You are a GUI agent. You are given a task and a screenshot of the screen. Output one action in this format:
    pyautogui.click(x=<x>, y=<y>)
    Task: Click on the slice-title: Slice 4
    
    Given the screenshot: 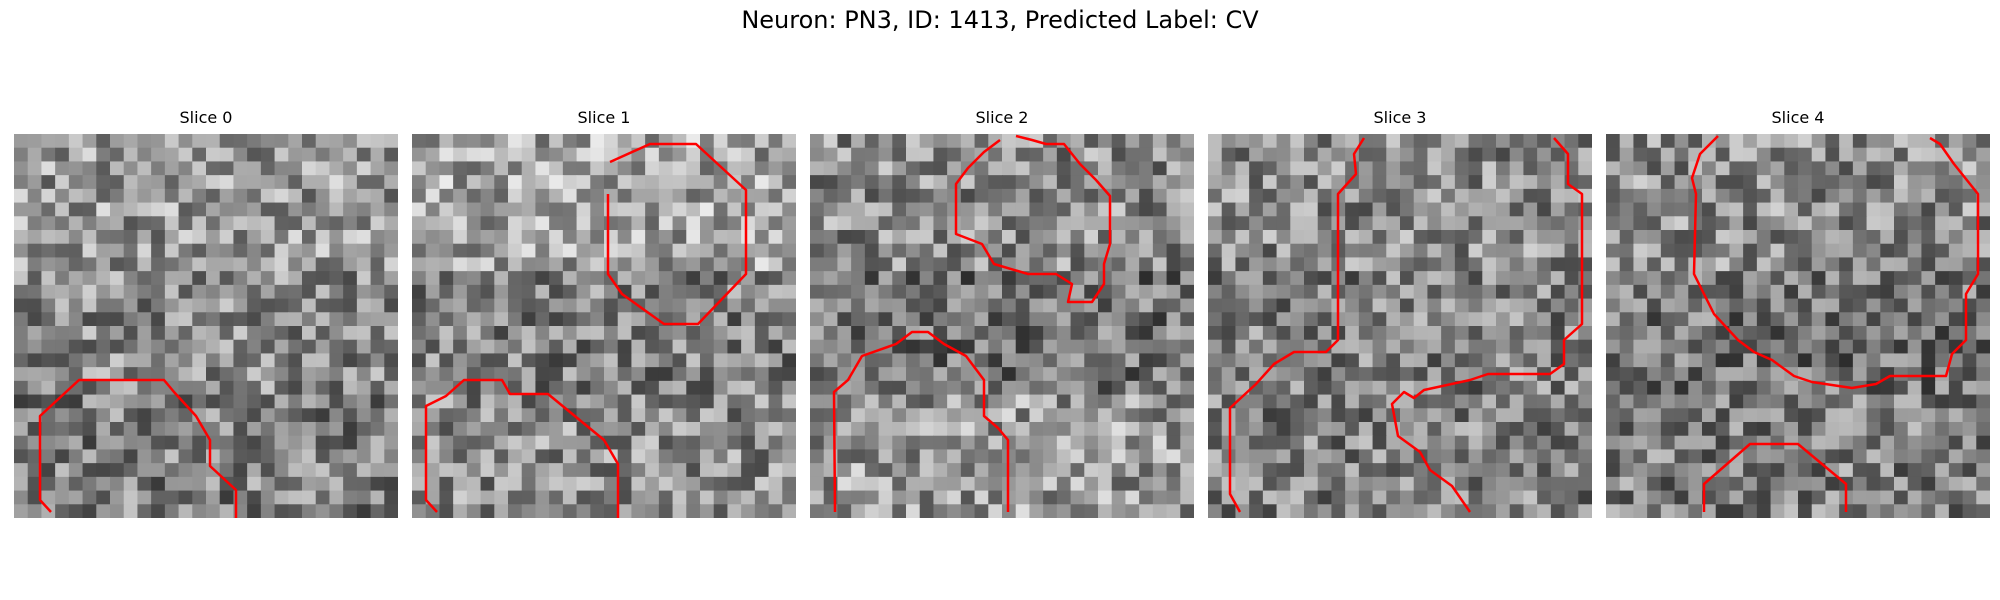 What is the action you would take?
    pyautogui.click(x=1798, y=117)
    